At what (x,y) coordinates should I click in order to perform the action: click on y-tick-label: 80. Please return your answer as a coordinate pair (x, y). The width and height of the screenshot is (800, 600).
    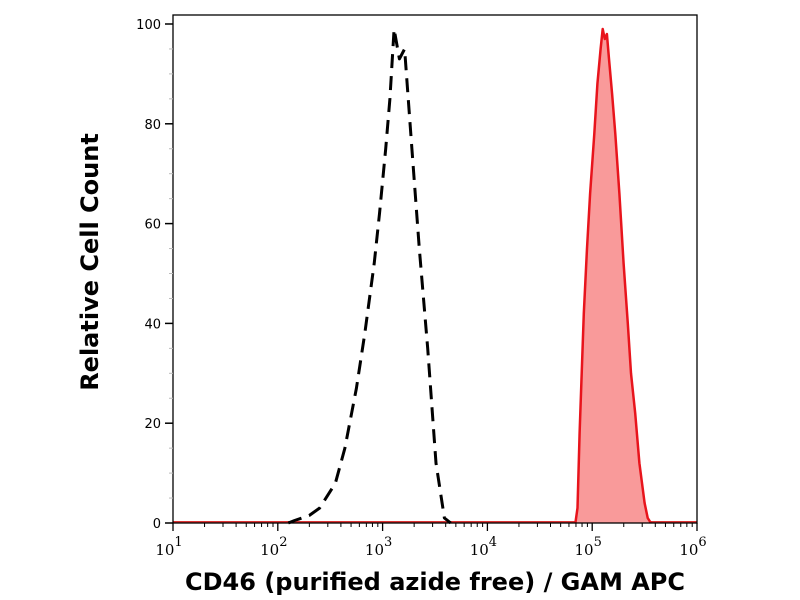
    Looking at the image, I should click on (152, 125).